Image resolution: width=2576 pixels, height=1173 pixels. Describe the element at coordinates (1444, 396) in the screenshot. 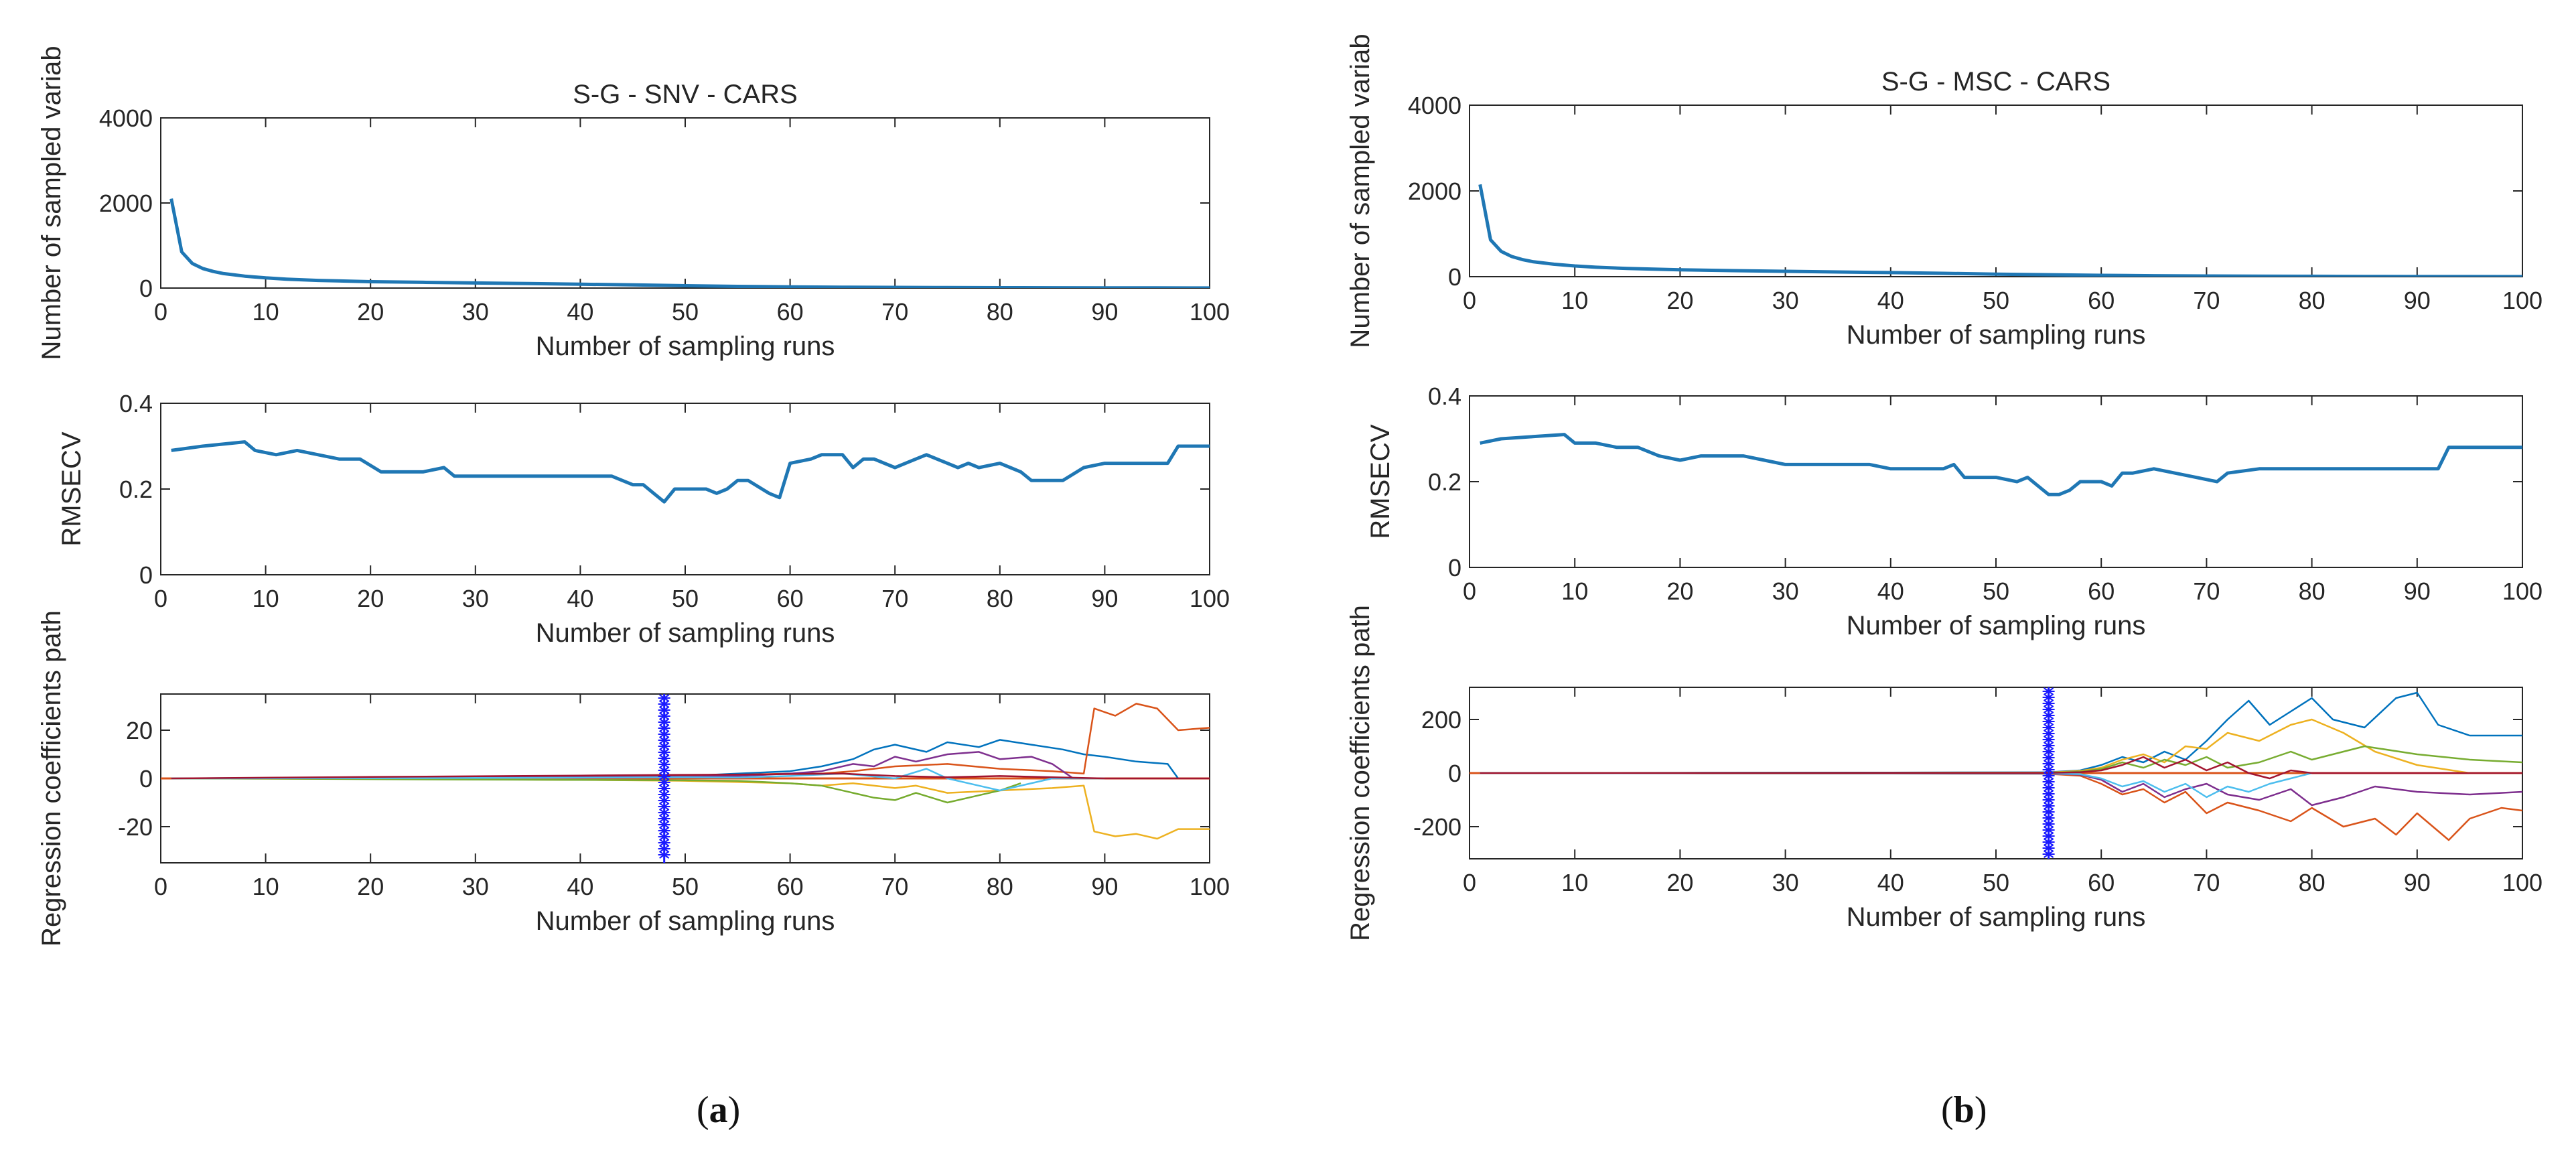

I see `y-tick-label: 0.4` at that location.